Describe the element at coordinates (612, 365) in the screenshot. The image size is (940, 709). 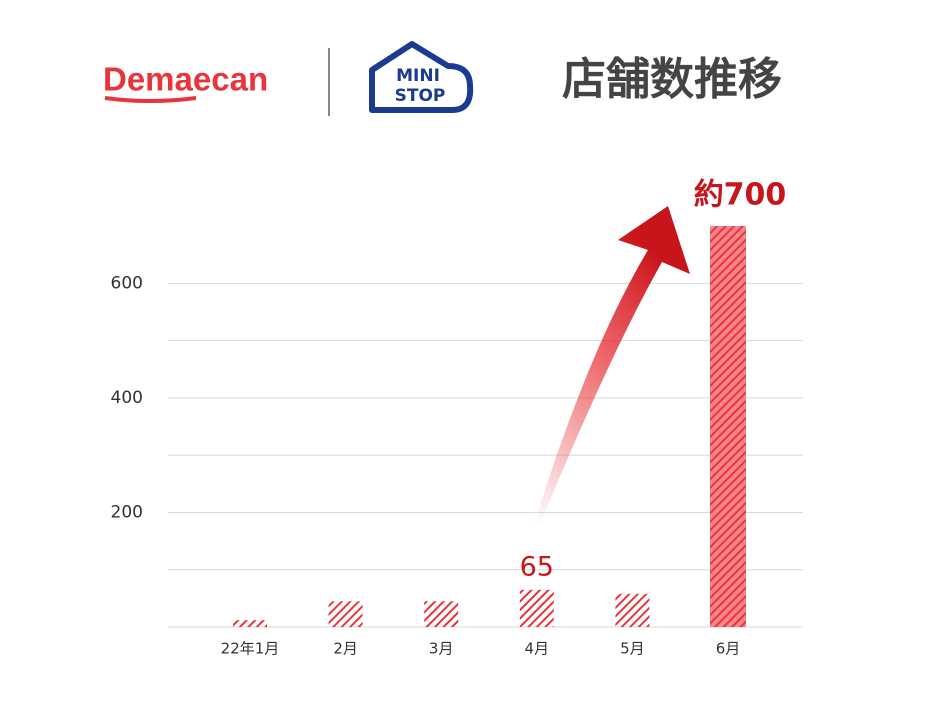
I see `growth-arrow` at that location.